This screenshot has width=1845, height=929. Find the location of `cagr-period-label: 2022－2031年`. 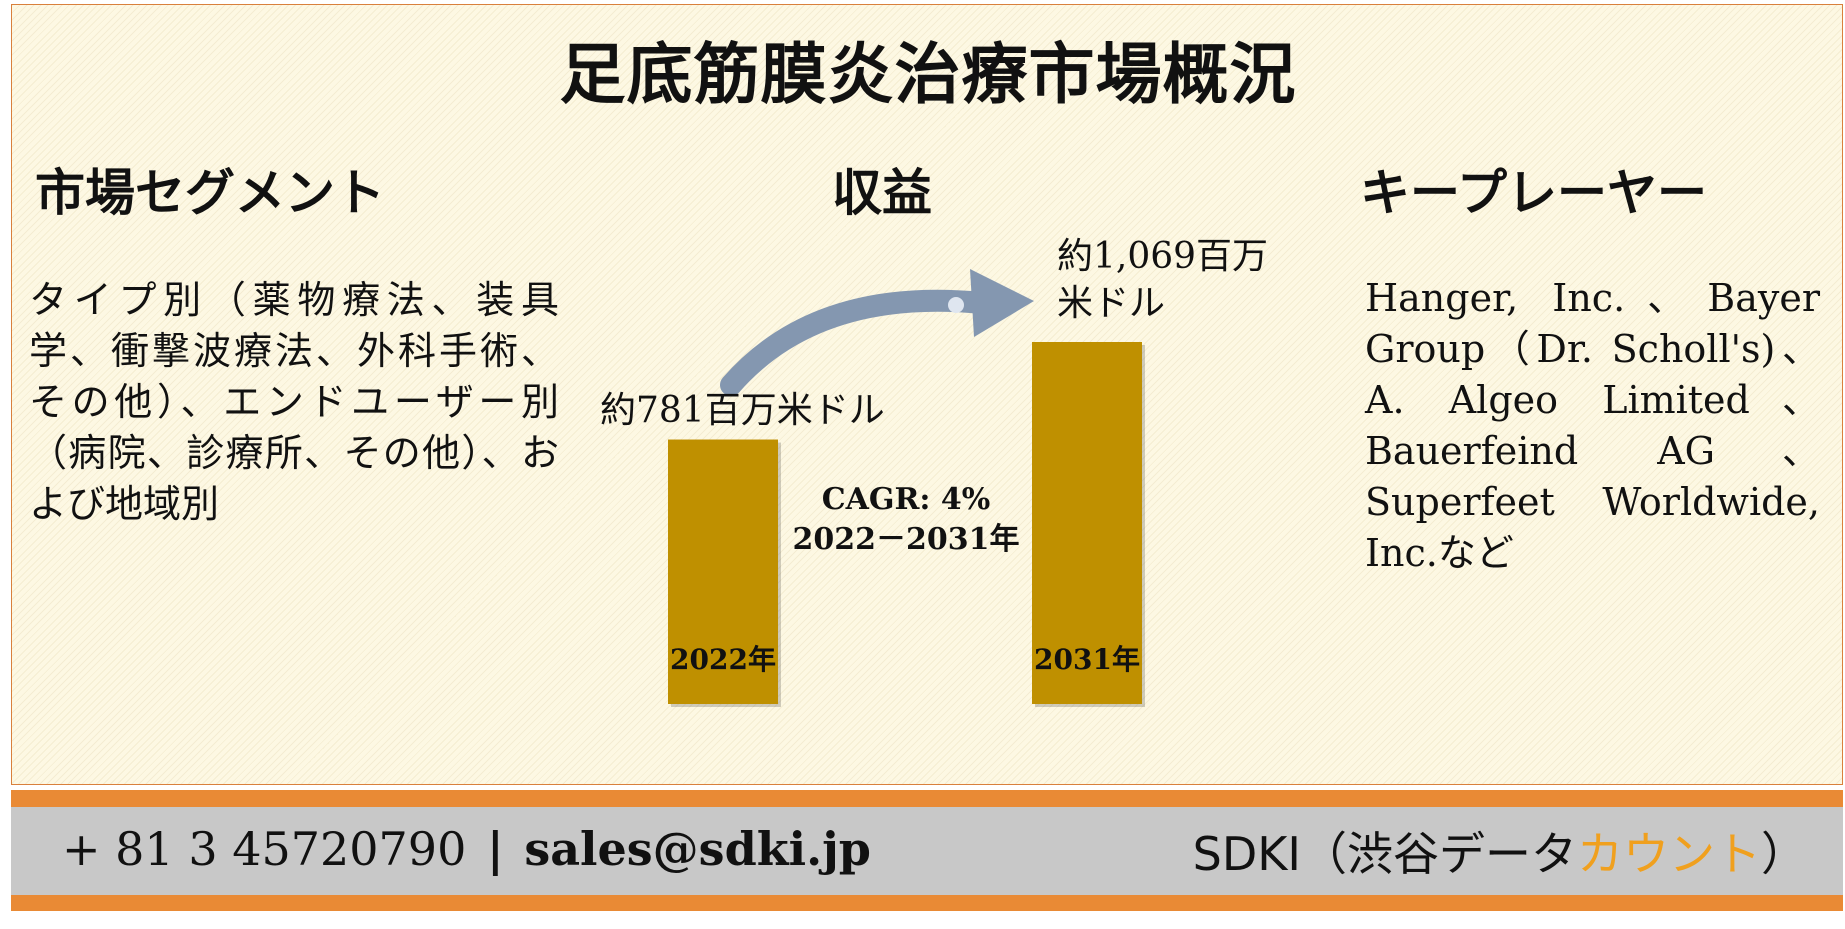

cagr-period-label: 2022－2031年 is located at coordinates (906, 539).